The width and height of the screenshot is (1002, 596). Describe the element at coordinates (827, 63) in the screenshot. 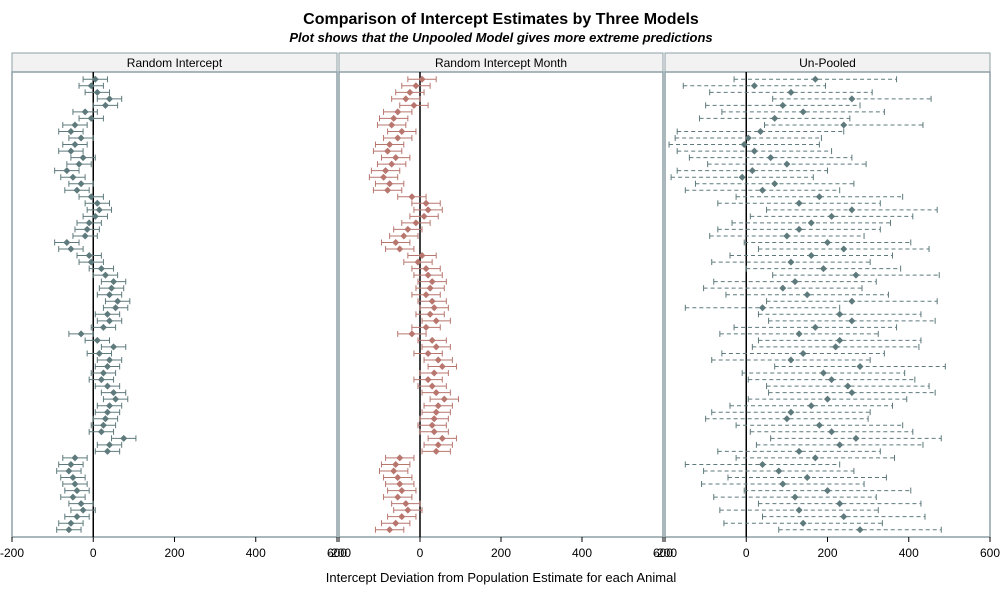

I see `panel-label: Un-Pooled` at that location.